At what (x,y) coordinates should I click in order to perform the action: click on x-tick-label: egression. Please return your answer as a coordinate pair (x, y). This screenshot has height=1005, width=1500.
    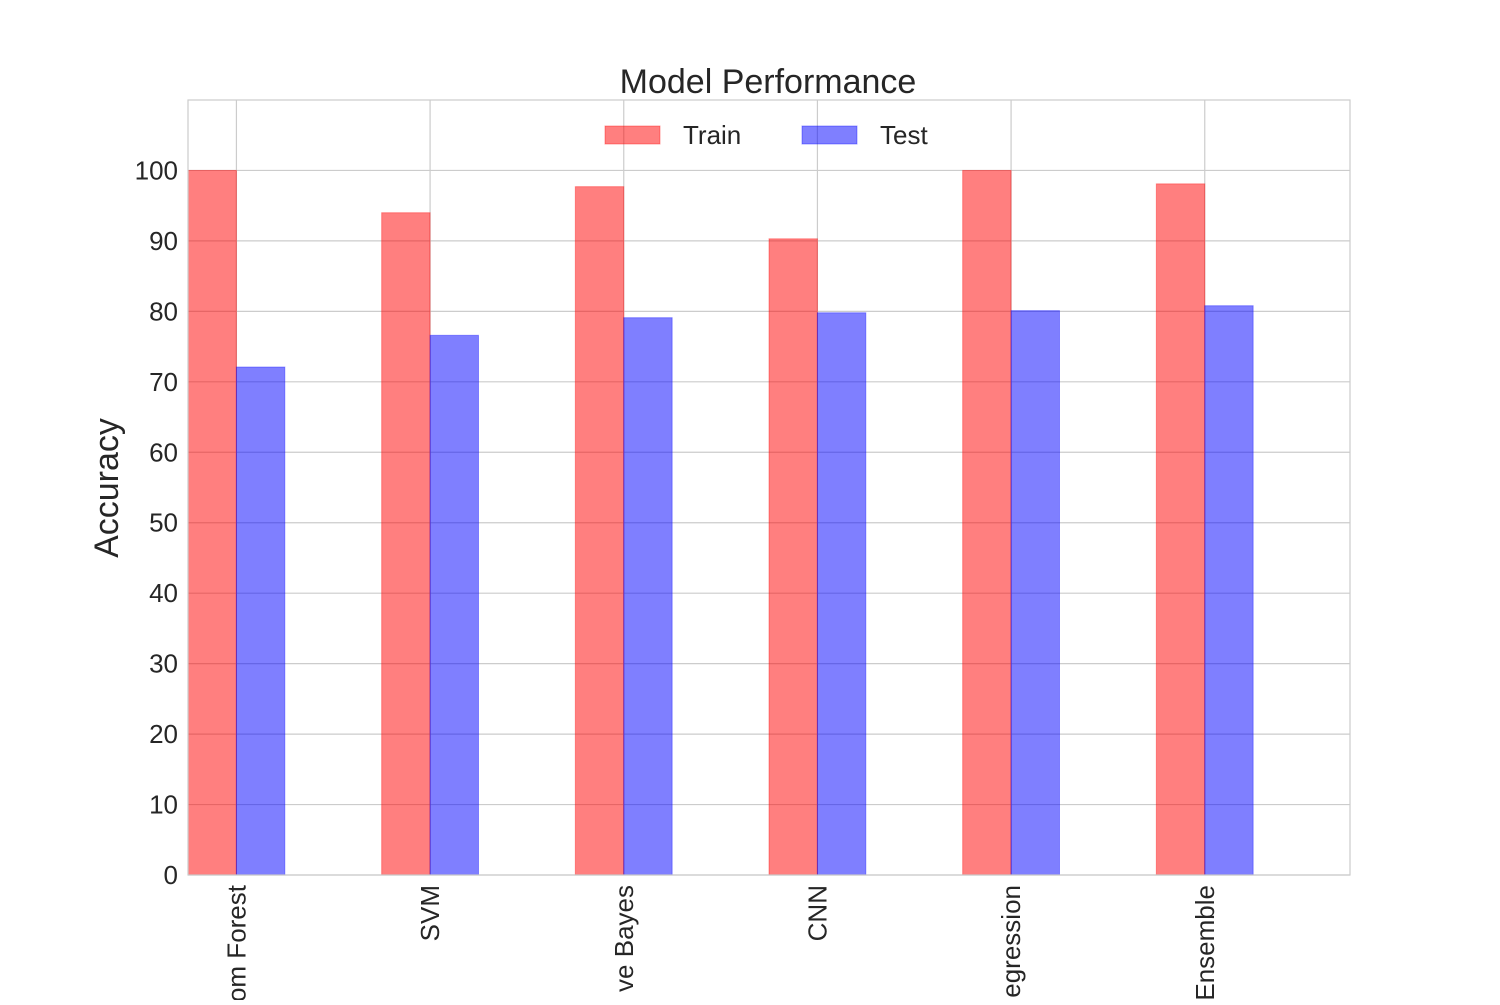
    Looking at the image, I should click on (1011, 941).